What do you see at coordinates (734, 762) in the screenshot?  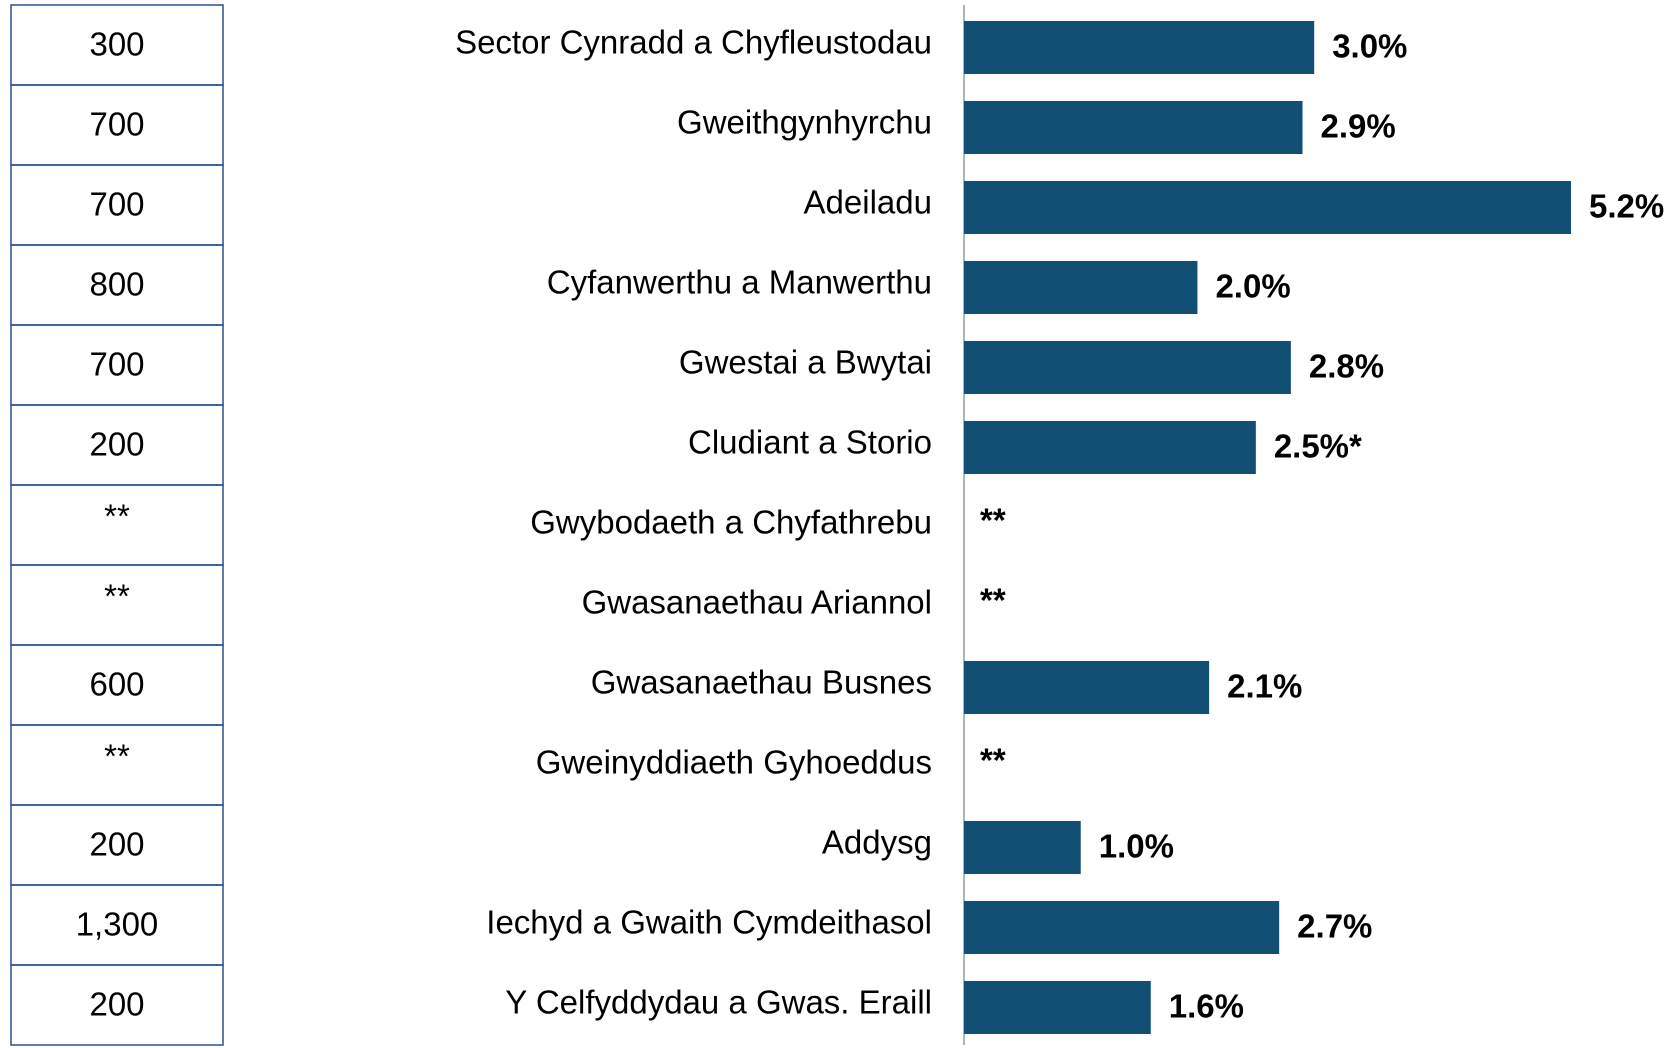 I see `category-label: Gweinyddiaeth Gyhoeddus` at bounding box center [734, 762].